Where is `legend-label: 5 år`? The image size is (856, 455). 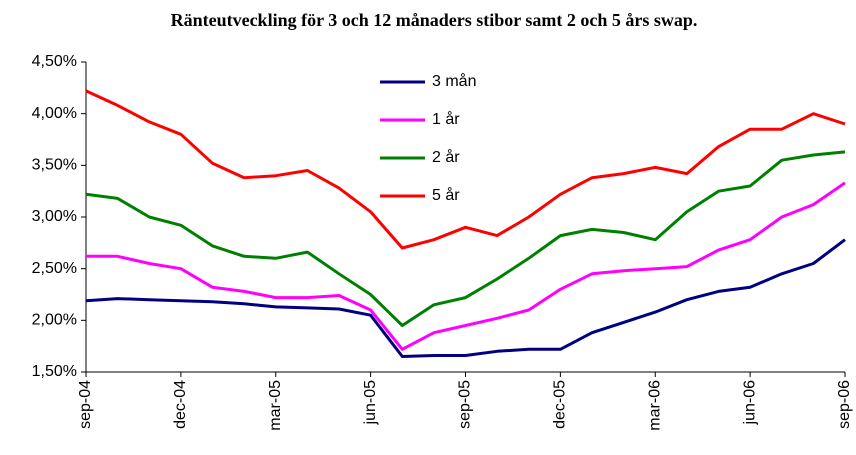 legend-label: 5 år is located at coordinates (446, 195).